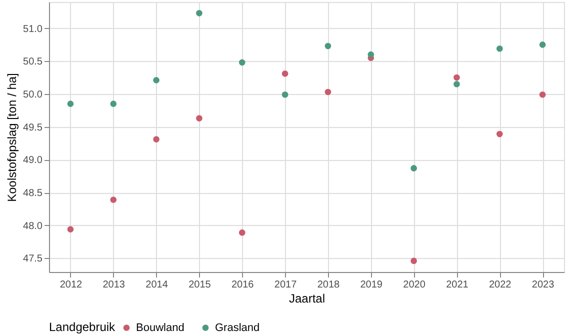  Describe the element at coordinates (33, 94) in the screenshot. I see `y-tick-label: 50.0` at that location.